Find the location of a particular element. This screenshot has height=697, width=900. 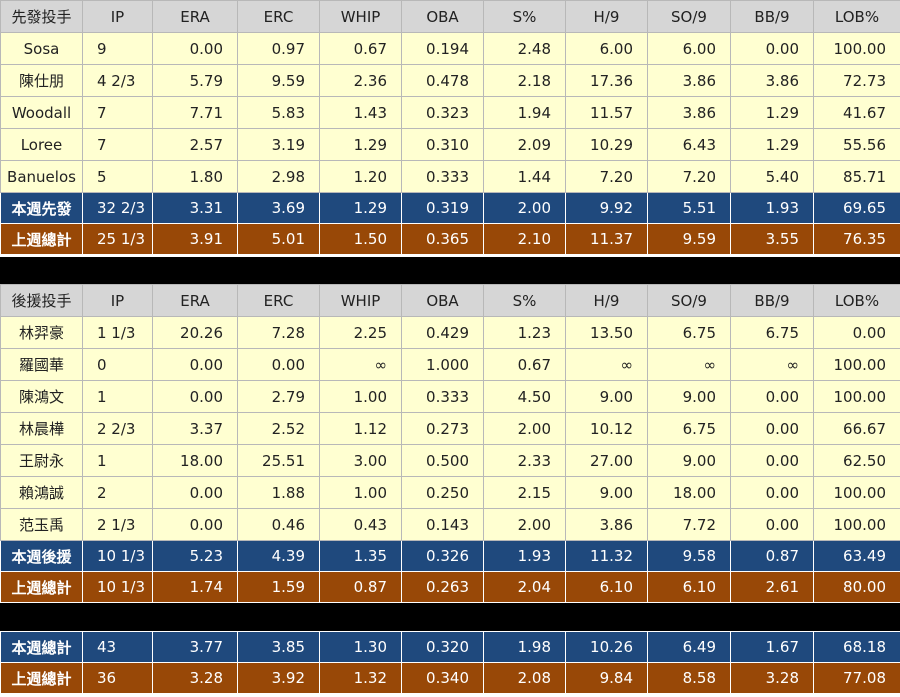

cell-erc: 5.01 is located at coordinates (278, 239).